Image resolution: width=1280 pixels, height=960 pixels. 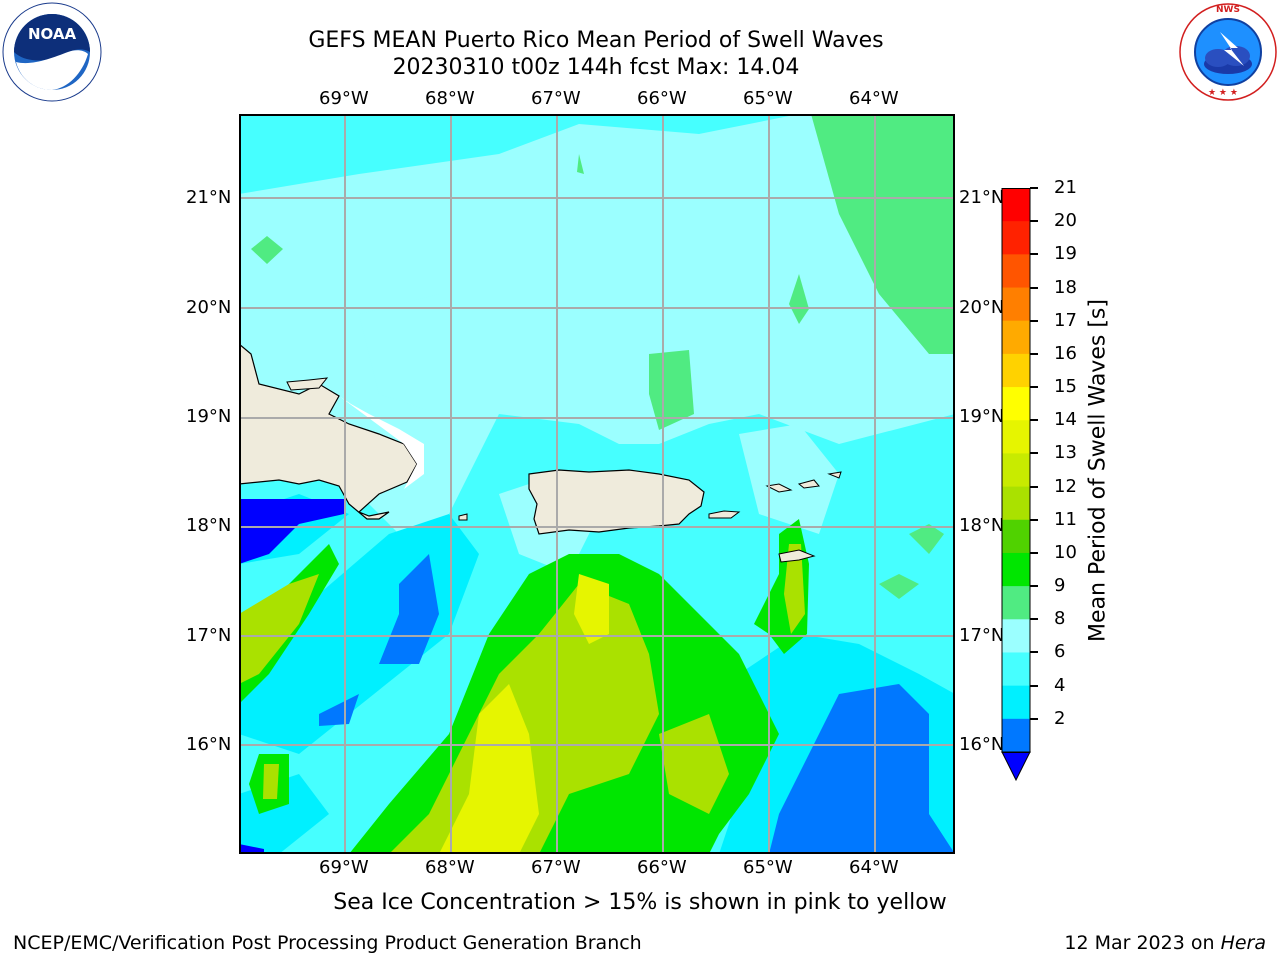 I want to click on svg-text: NWS, so click(x=1228, y=10).